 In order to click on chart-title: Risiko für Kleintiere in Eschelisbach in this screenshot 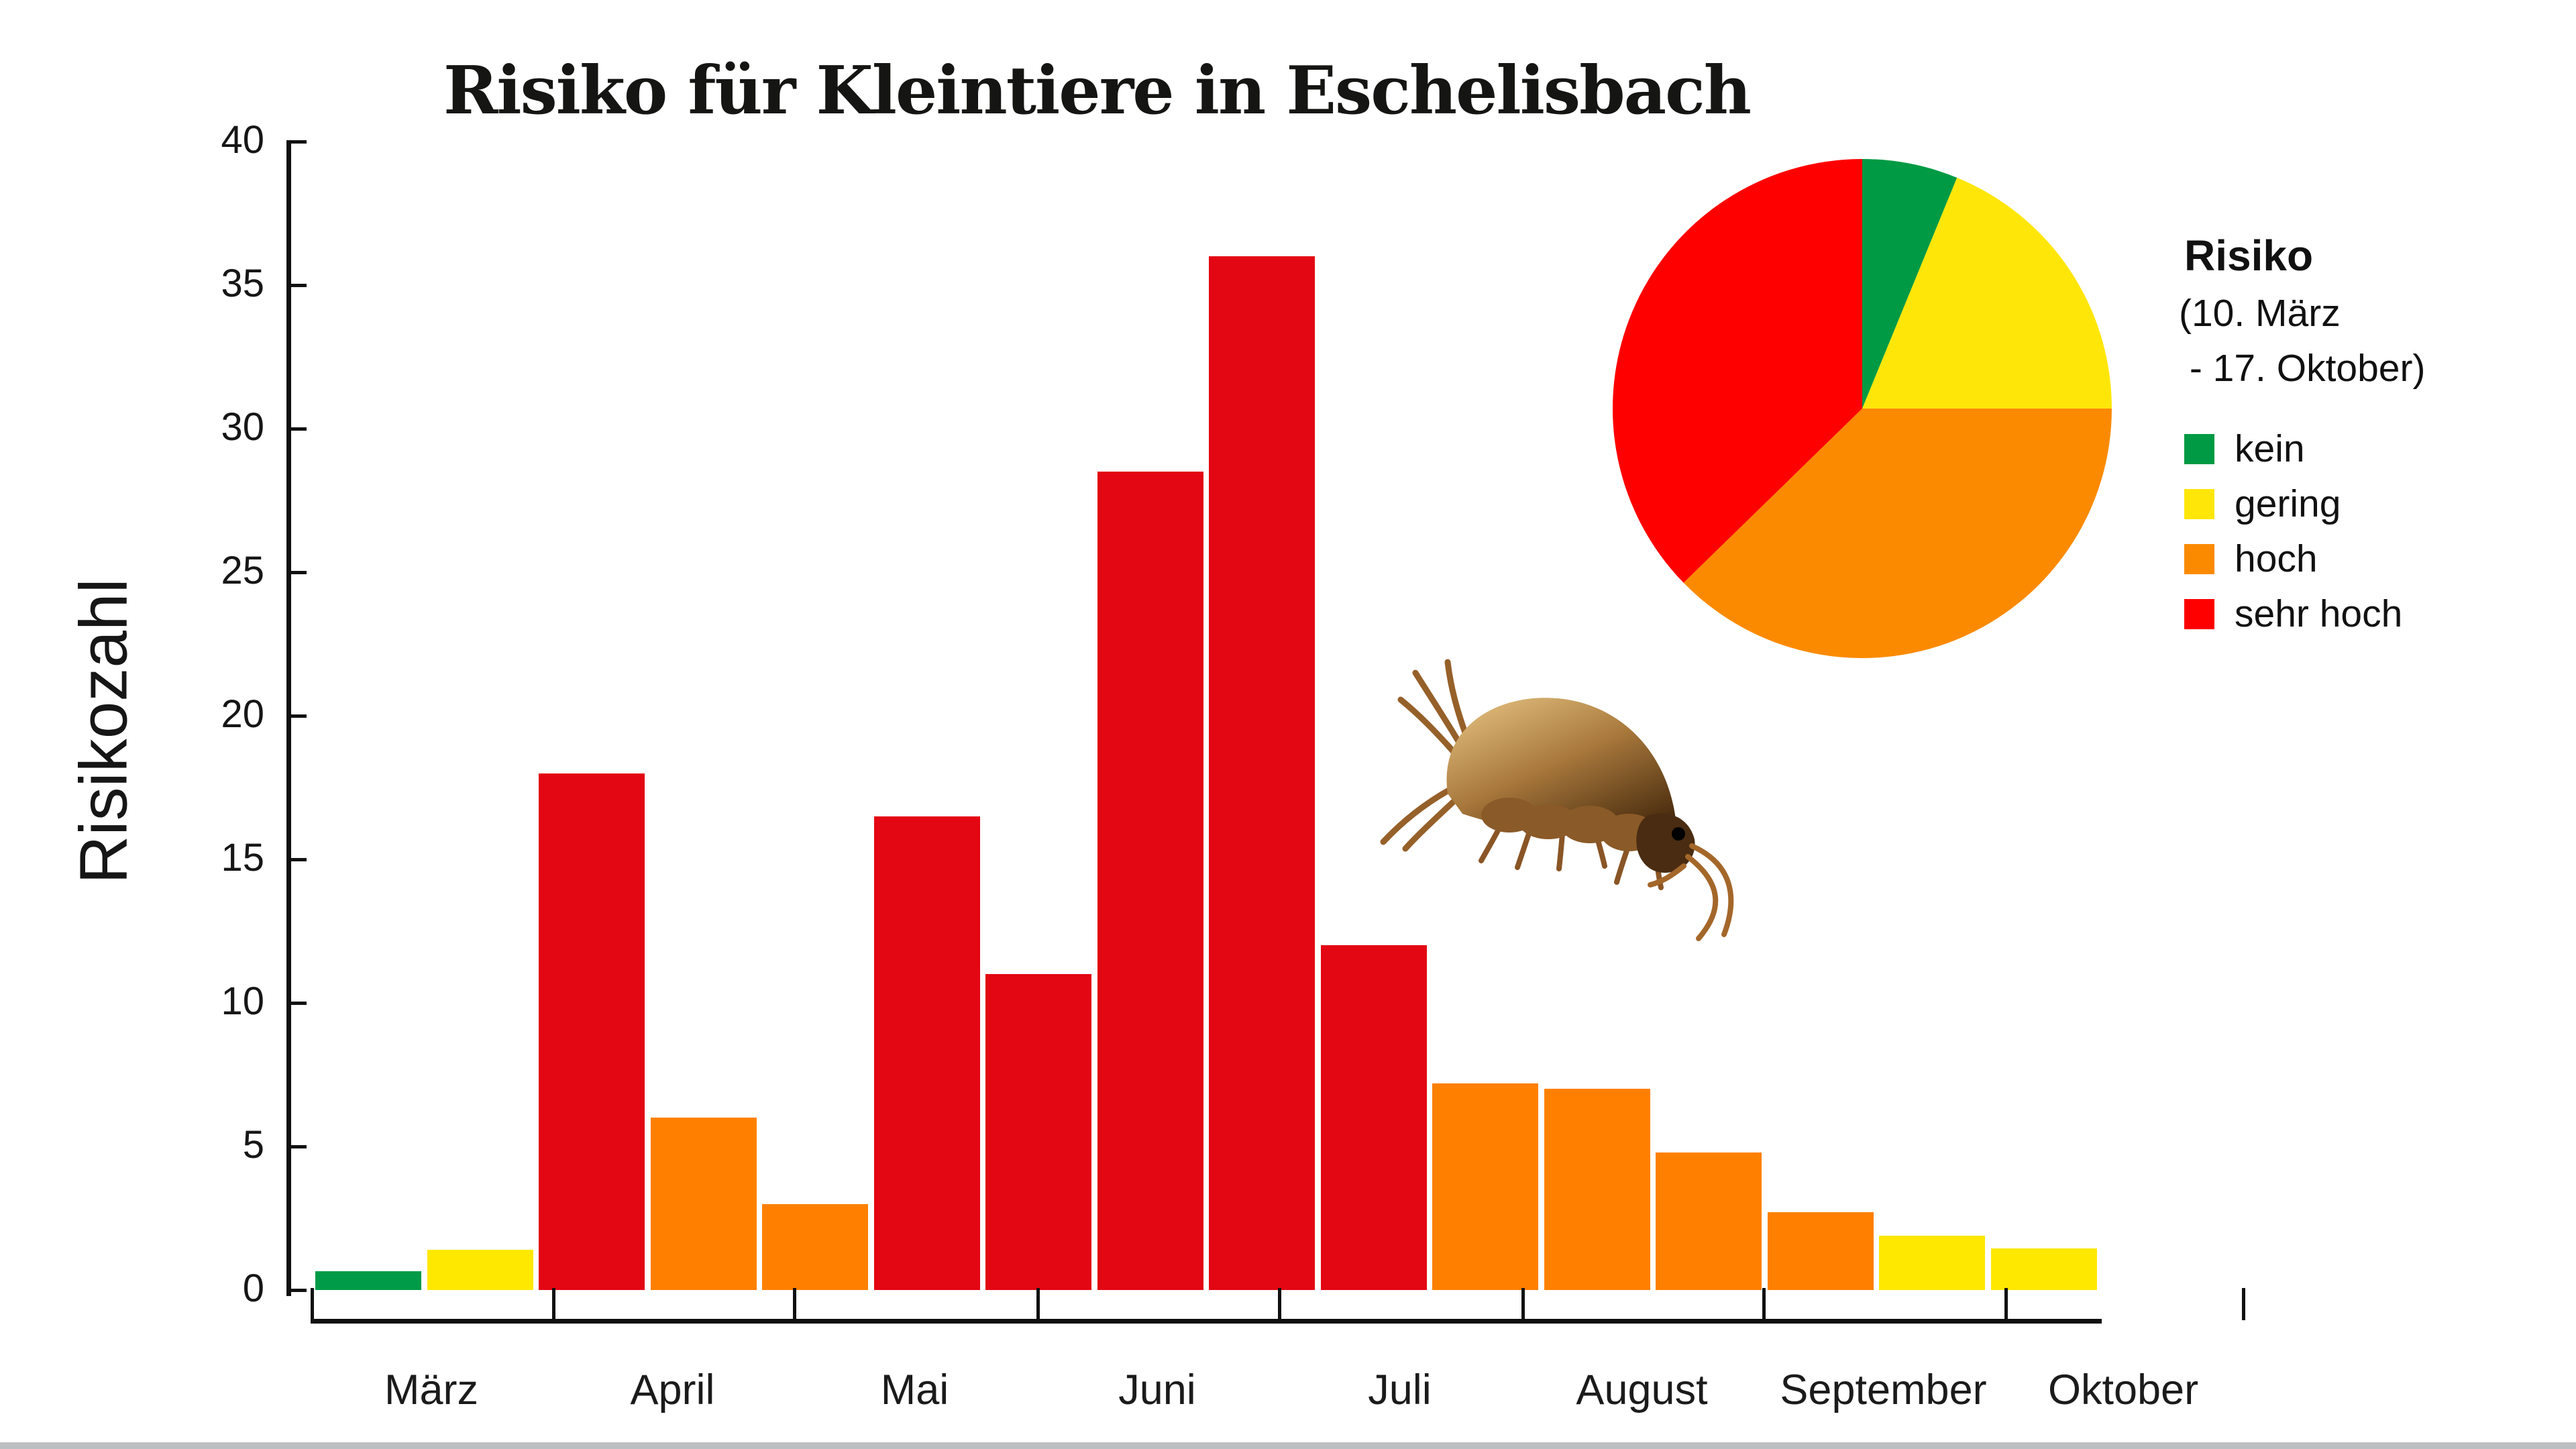, I will do `click(1097, 90)`.